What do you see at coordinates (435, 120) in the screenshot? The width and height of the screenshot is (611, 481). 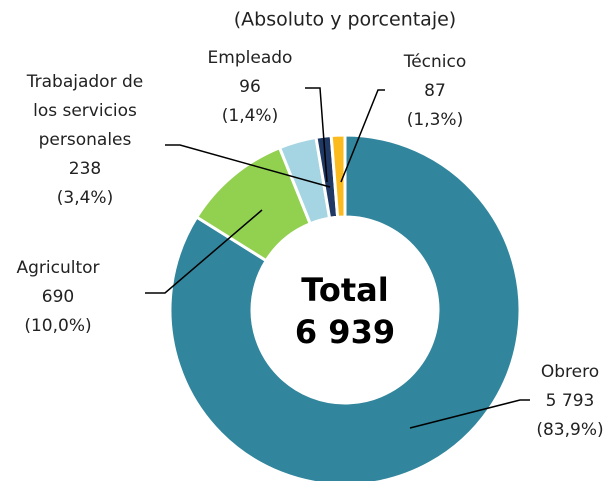 I see `percent-label: (1,3%)` at bounding box center [435, 120].